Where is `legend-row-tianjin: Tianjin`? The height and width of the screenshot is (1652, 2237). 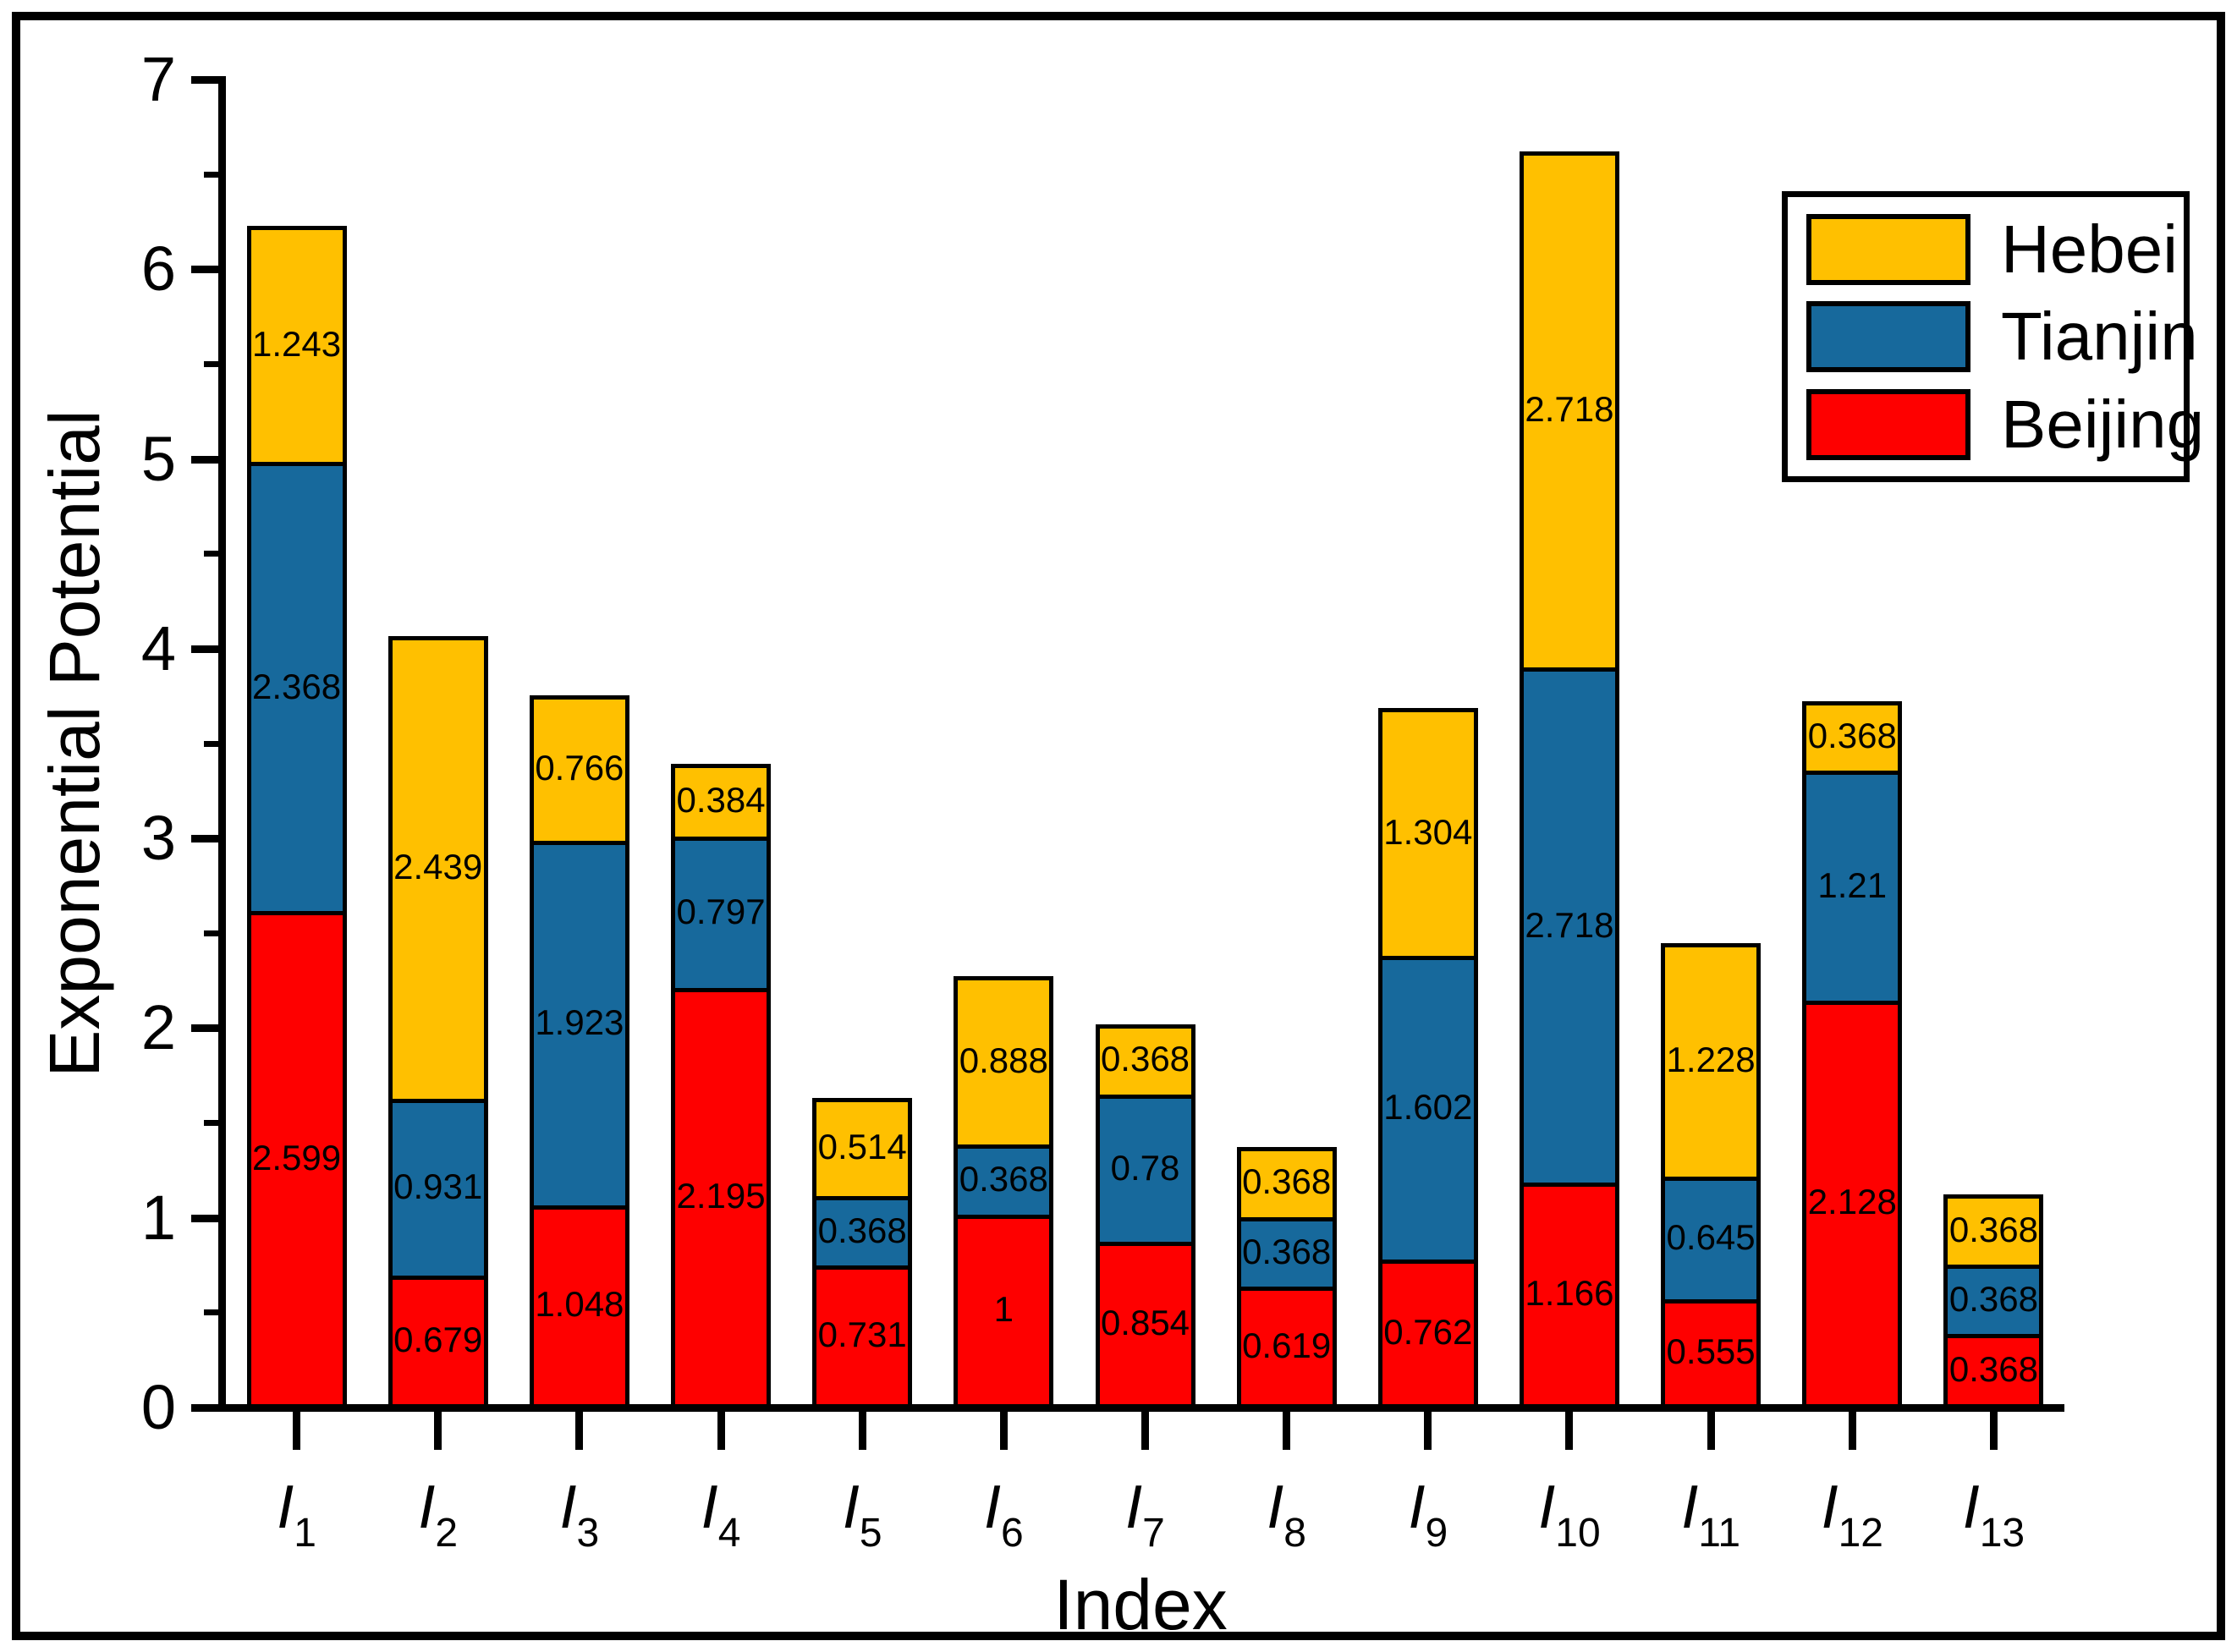
legend-row-tianjin: Tianjin is located at coordinates (2002, 336).